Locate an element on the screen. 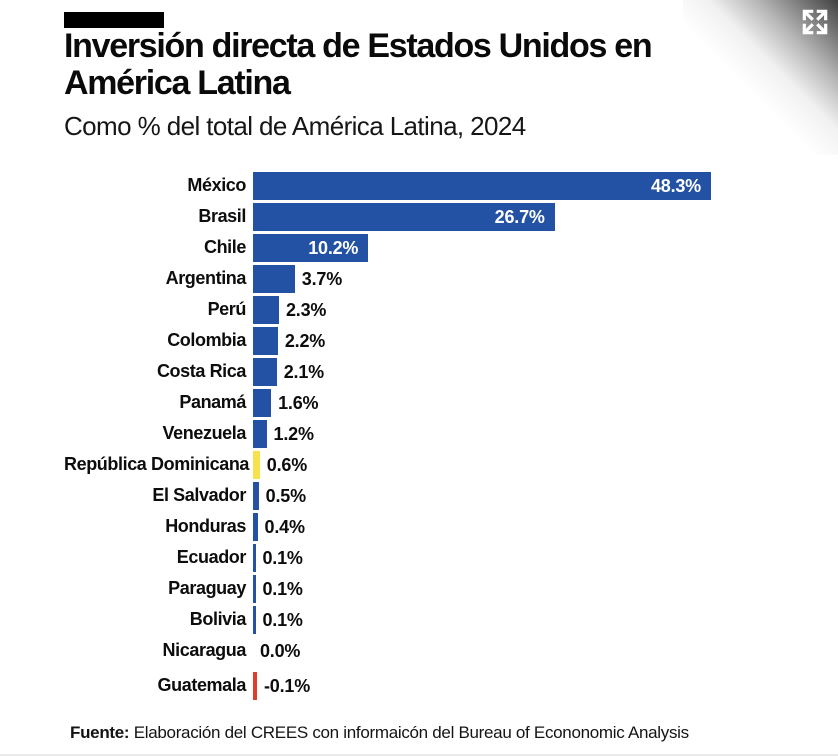  value-label: 0.6% is located at coordinates (286, 464).